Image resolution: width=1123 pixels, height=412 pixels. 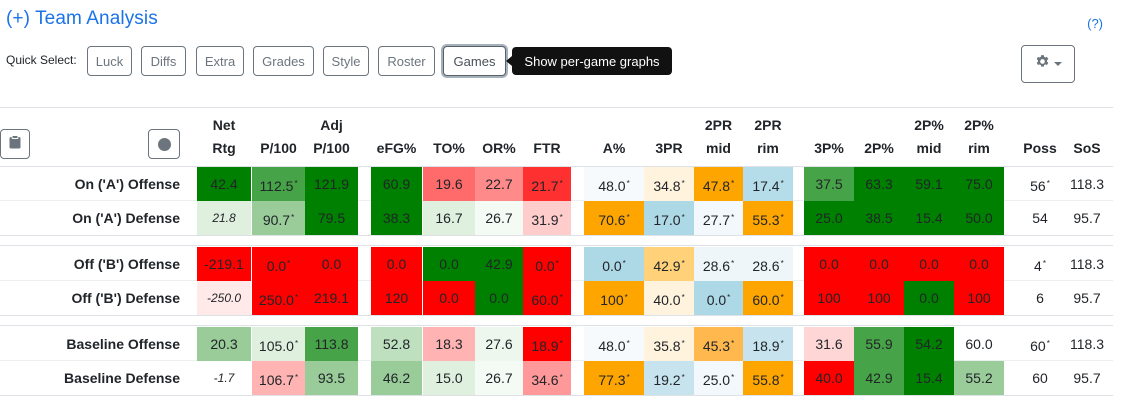 What do you see at coordinates (929, 218) in the screenshot?
I see `stat-cell-twop-mid: 15.4` at bounding box center [929, 218].